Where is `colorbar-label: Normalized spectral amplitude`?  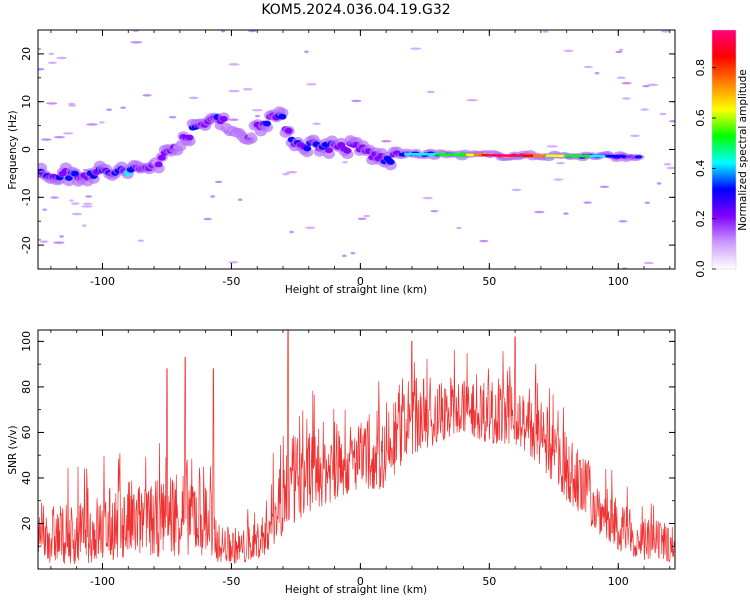 colorbar-label: Normalized spectral amplitude is located at coordinates (743, 149).